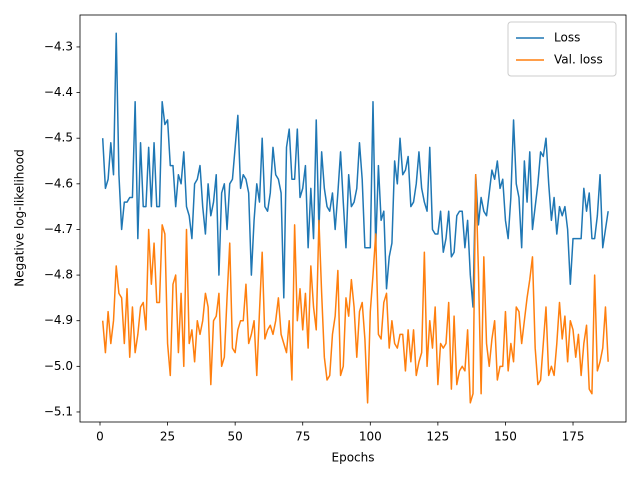 Image resolution: width=640 pixels, height=480 pixels. Describe the element at coordinates (20, 217) in the screenshot. I see `y-axis-label: Negative log-likelihood` at that location.